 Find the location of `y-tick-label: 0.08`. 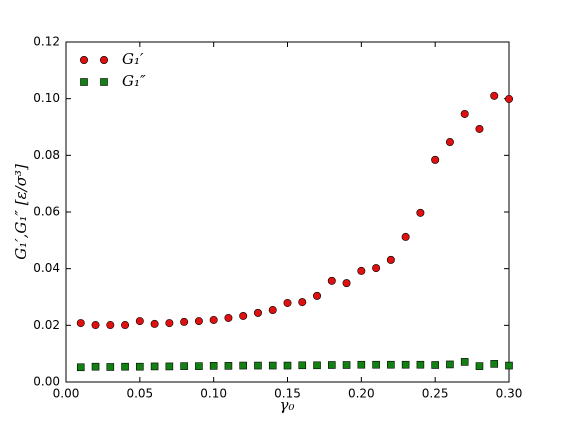

y-tick-label: 0.08 is located at coordinates (46, 155).